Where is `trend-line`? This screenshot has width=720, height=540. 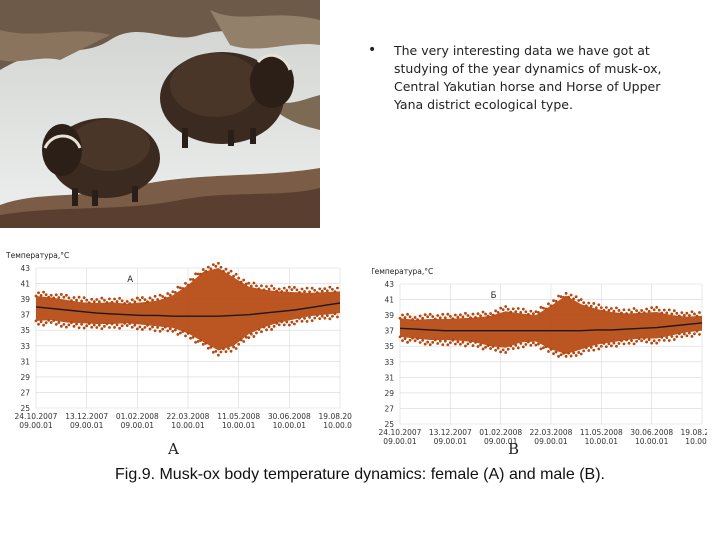
trend-line is located at coordinates (551, 327).